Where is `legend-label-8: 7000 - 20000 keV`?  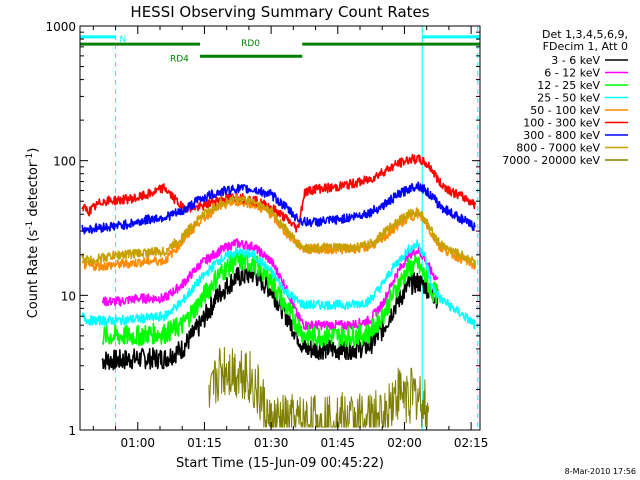
legend-label-8: 7000 - 20000 keV is located at coordinates (551, 160).